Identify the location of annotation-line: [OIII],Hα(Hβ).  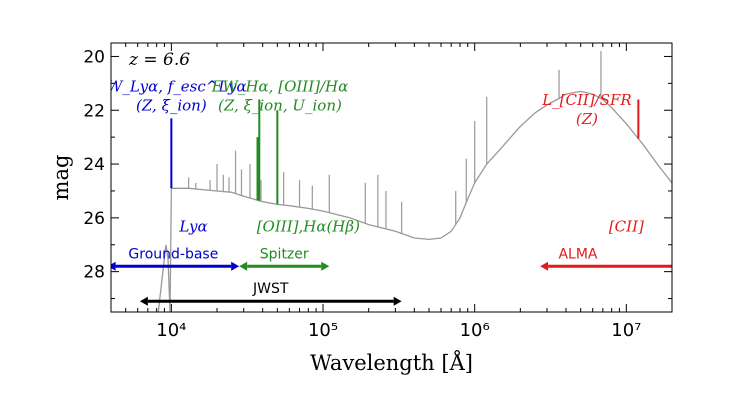
(308, 226).